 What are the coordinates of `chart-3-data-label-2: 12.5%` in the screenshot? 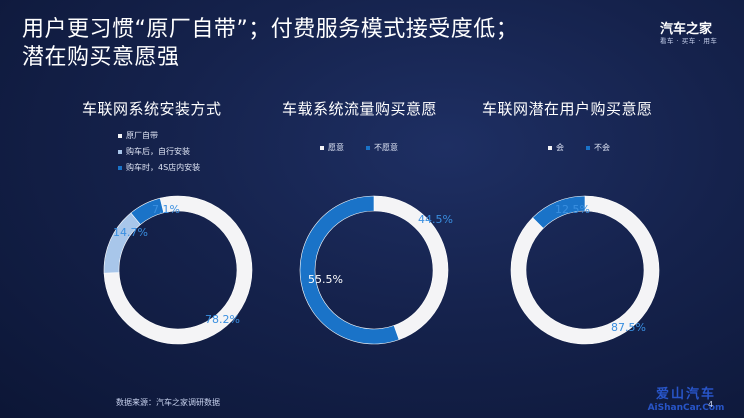 It's located at (572, 209).